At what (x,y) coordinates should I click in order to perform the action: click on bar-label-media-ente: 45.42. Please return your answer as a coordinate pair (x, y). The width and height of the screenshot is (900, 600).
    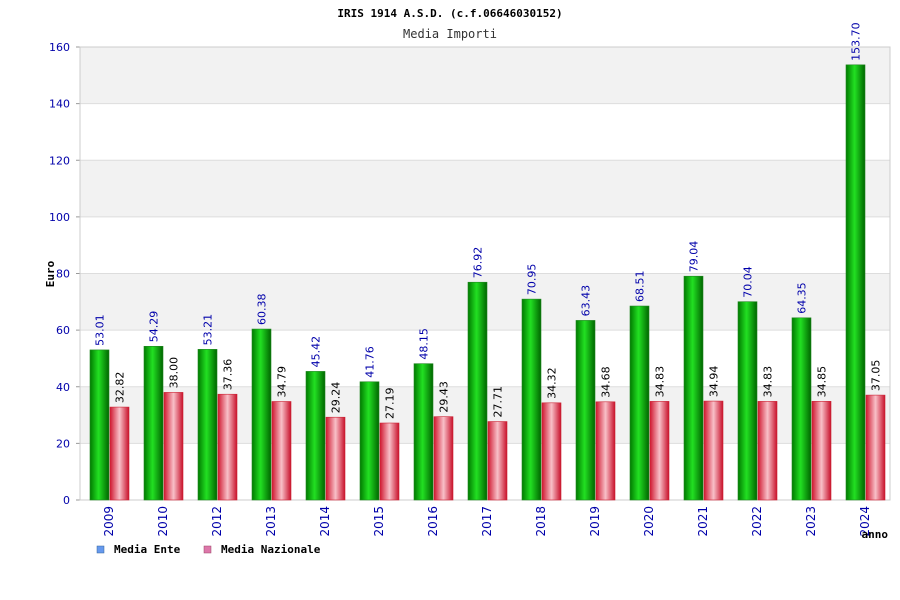
    Looking at the image, I should click on (316, 352).